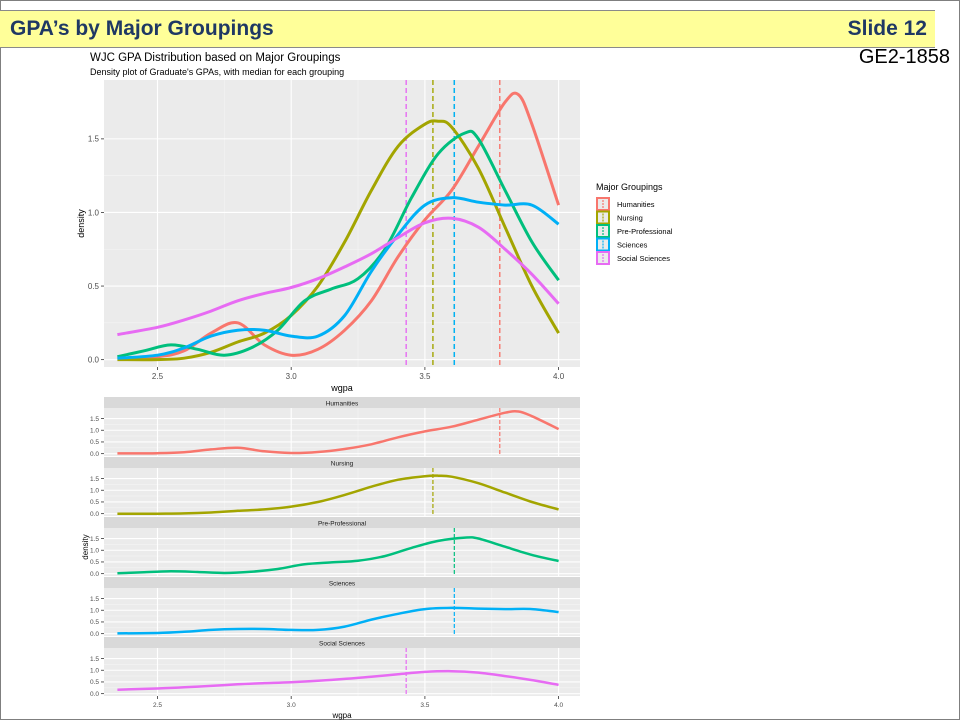 This screenshot has height=720, width=960. I want to click on main-ytick-label: 0.5, so click(94, 286).